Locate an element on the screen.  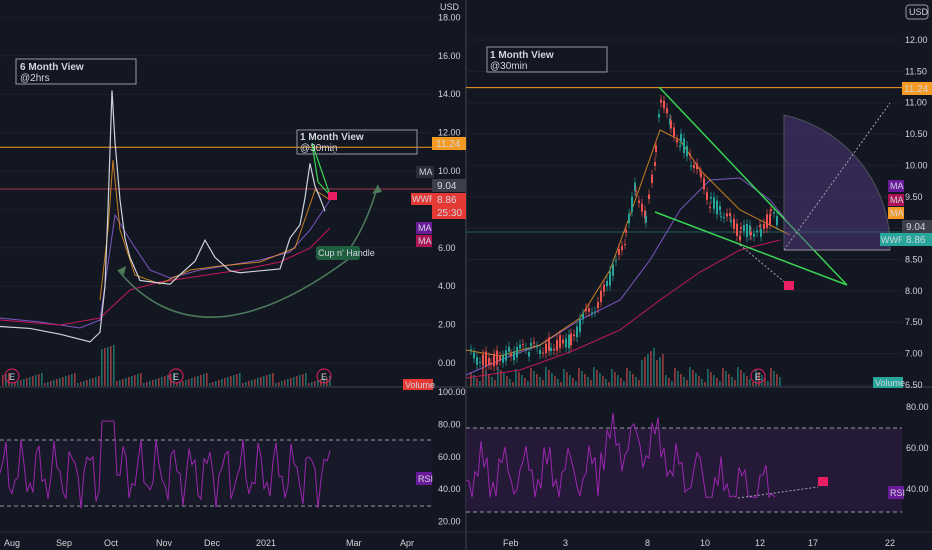
cup-arrow-head is located at coordinates (122, 270).